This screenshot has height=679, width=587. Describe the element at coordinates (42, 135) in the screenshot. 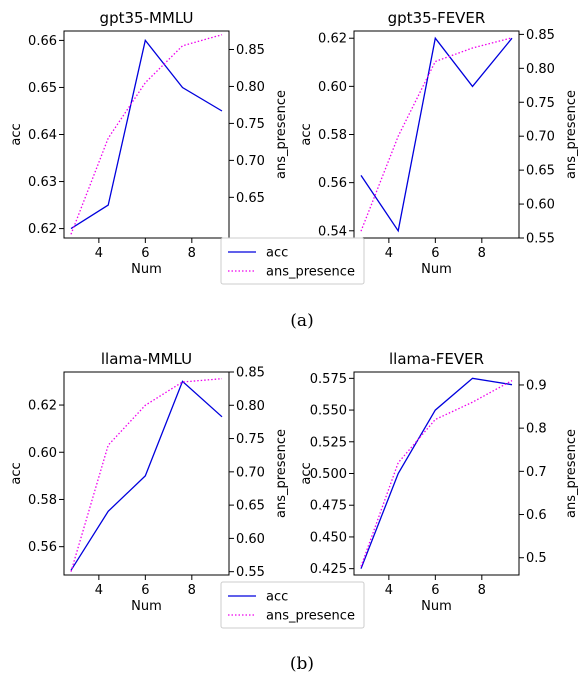

I see `y-tick-label-0-64: 0.64` at that location.